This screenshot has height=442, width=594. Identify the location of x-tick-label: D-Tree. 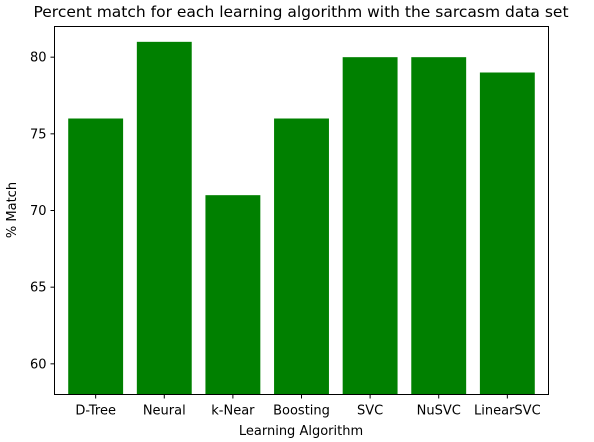
(95, 411).